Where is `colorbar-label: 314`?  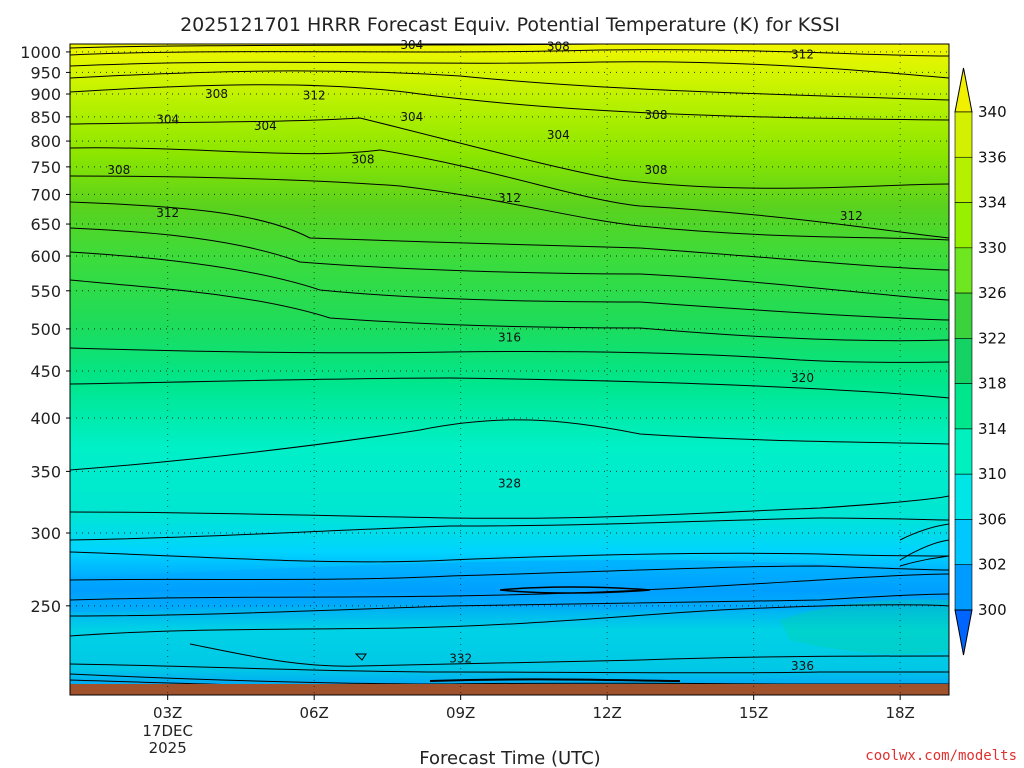
colorbar-label: 314 is located at coordinates (992, 429).